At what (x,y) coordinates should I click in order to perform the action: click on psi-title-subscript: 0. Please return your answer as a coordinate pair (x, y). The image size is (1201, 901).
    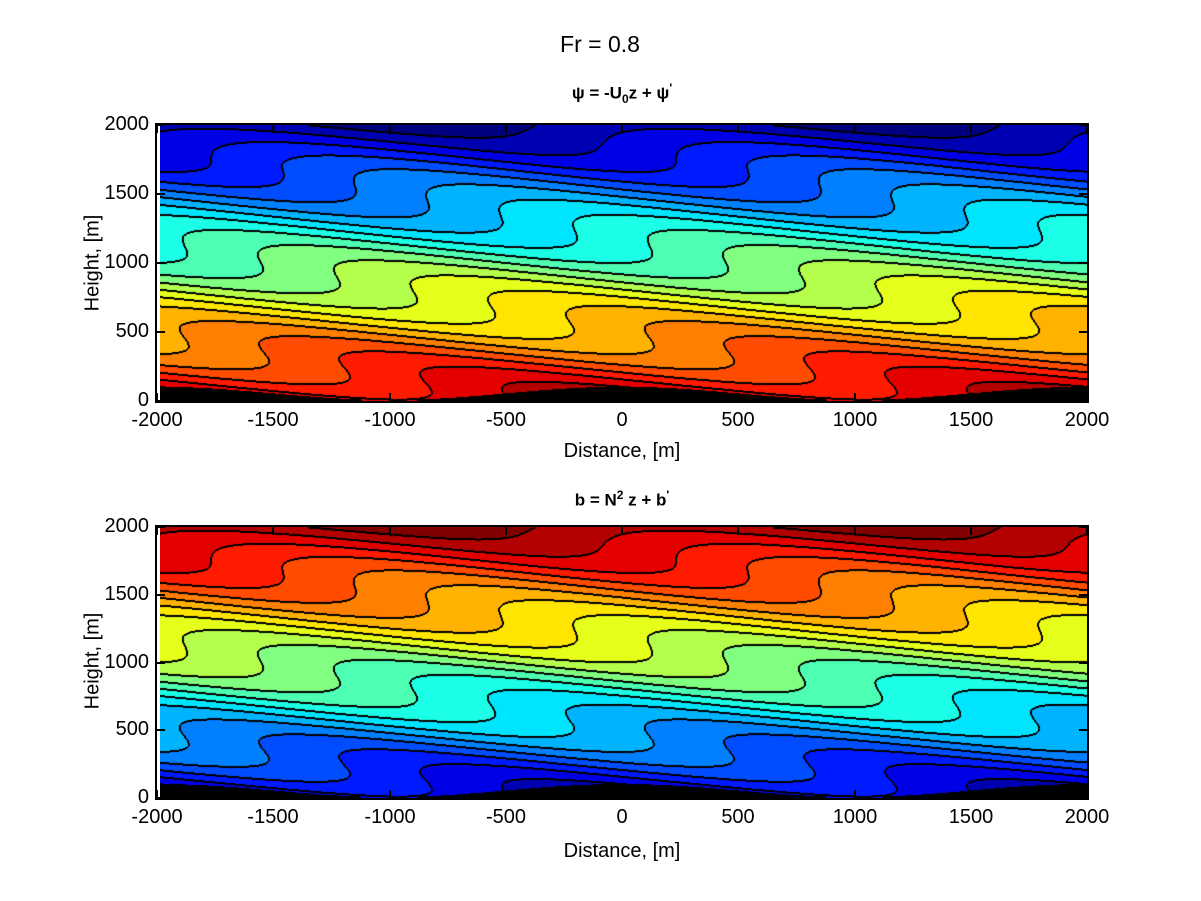
    Looking at the image, I should click on (625, 99).